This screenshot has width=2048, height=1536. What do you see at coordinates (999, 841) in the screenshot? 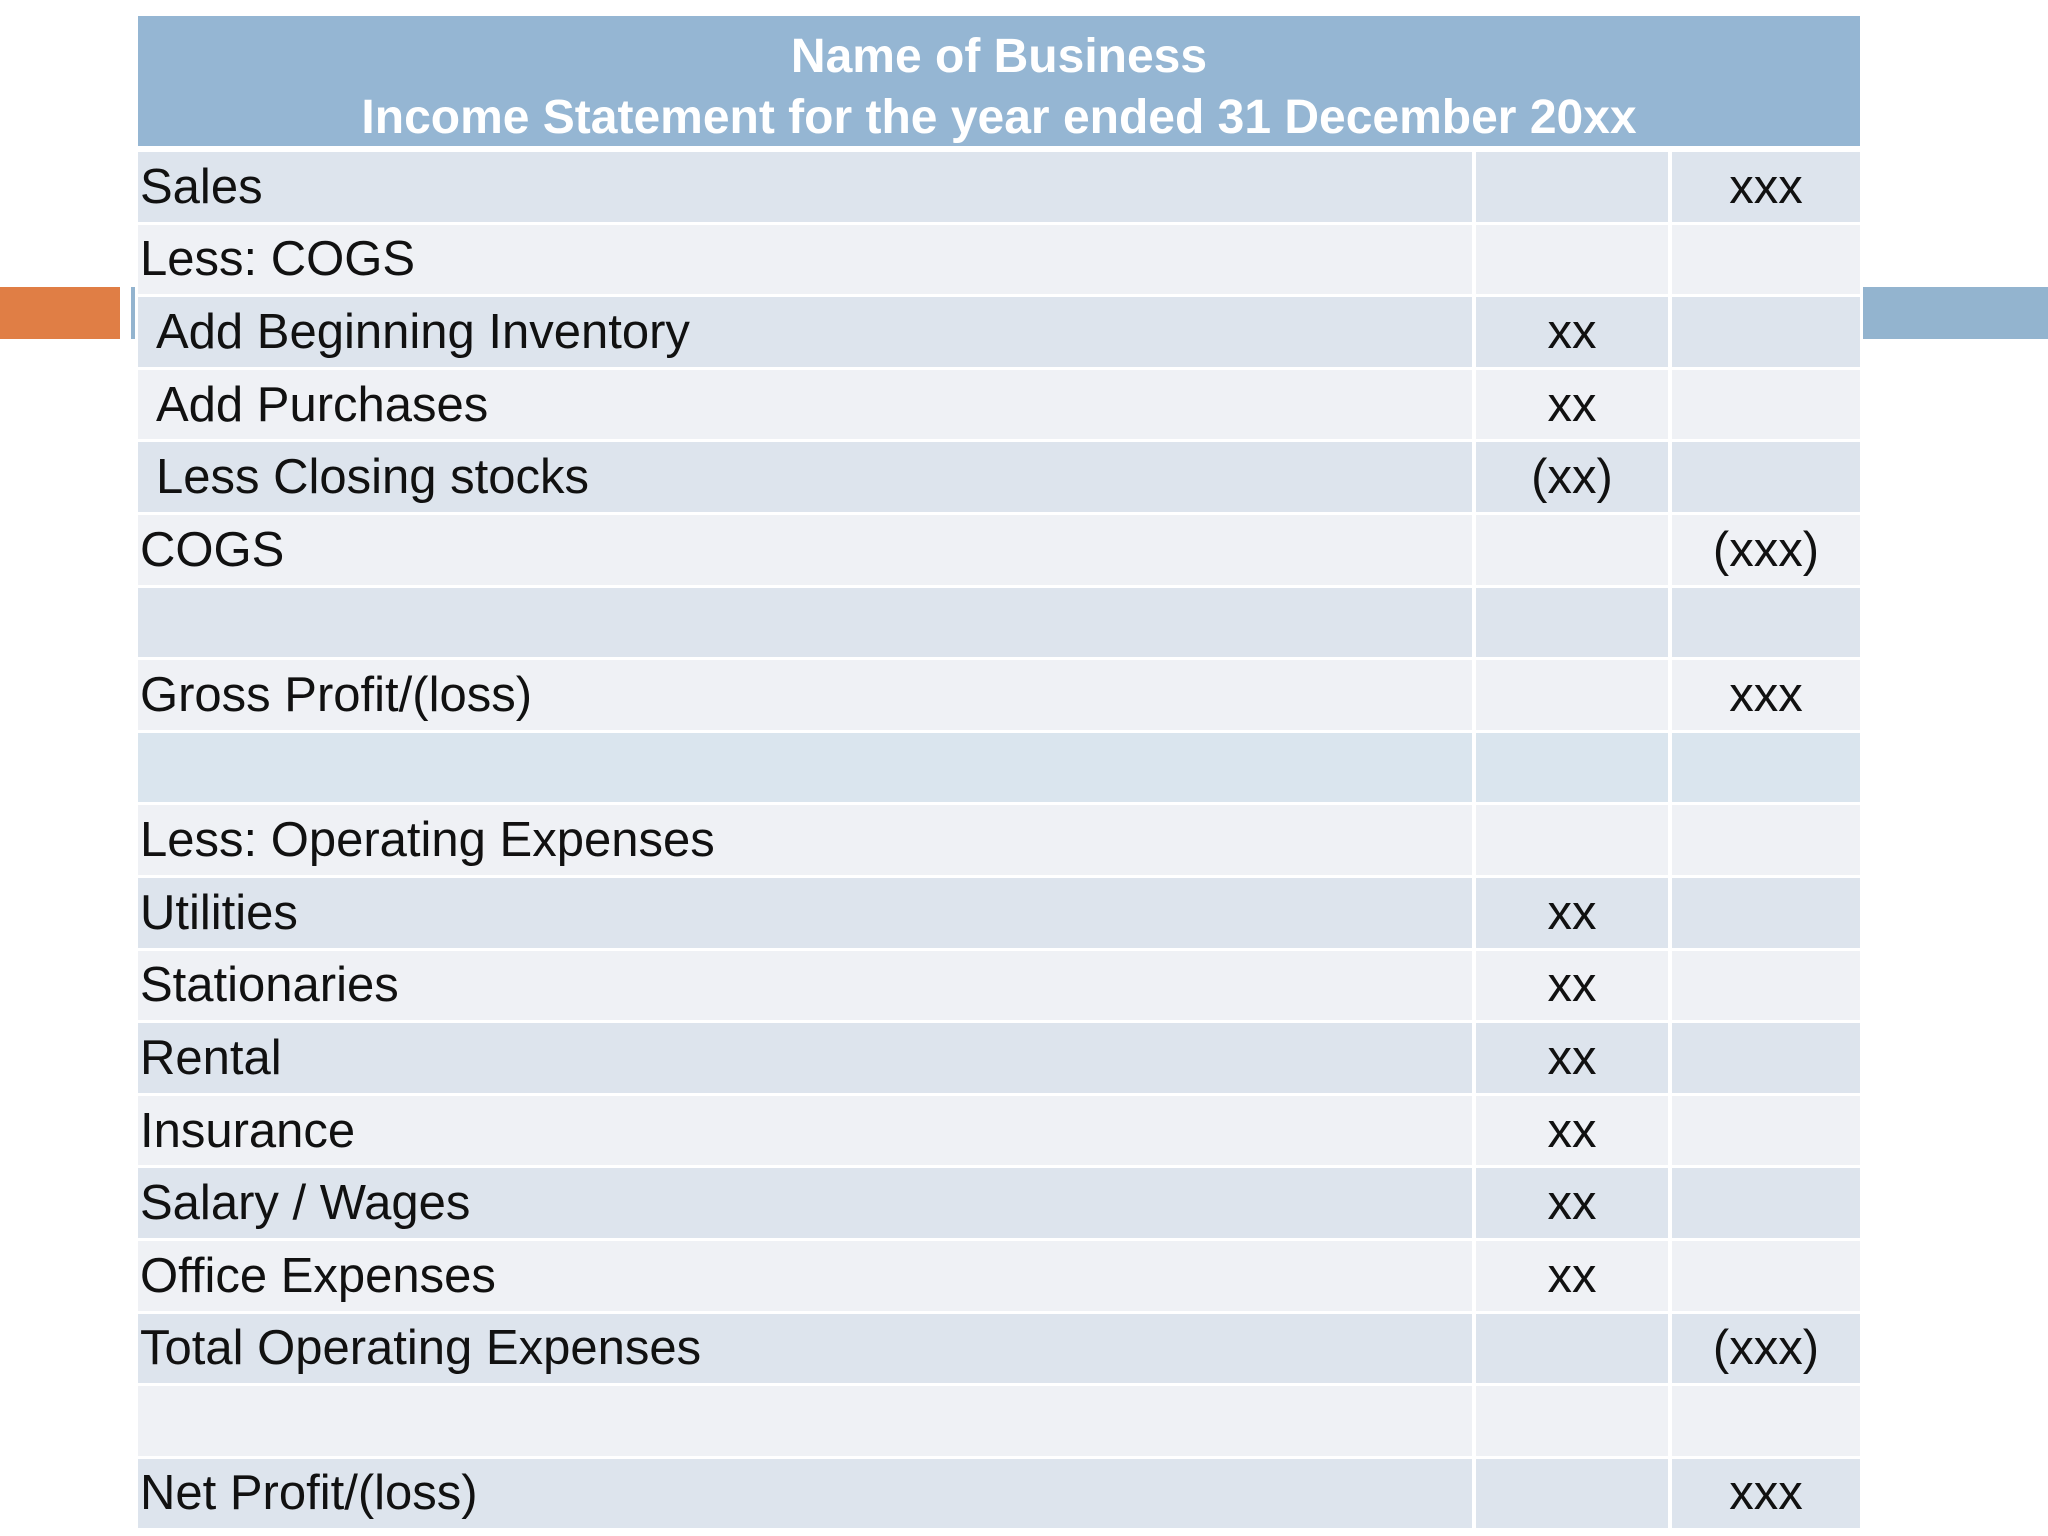
I see `table-row: Less: Operating Expenses` at bounding box center [999, 841].